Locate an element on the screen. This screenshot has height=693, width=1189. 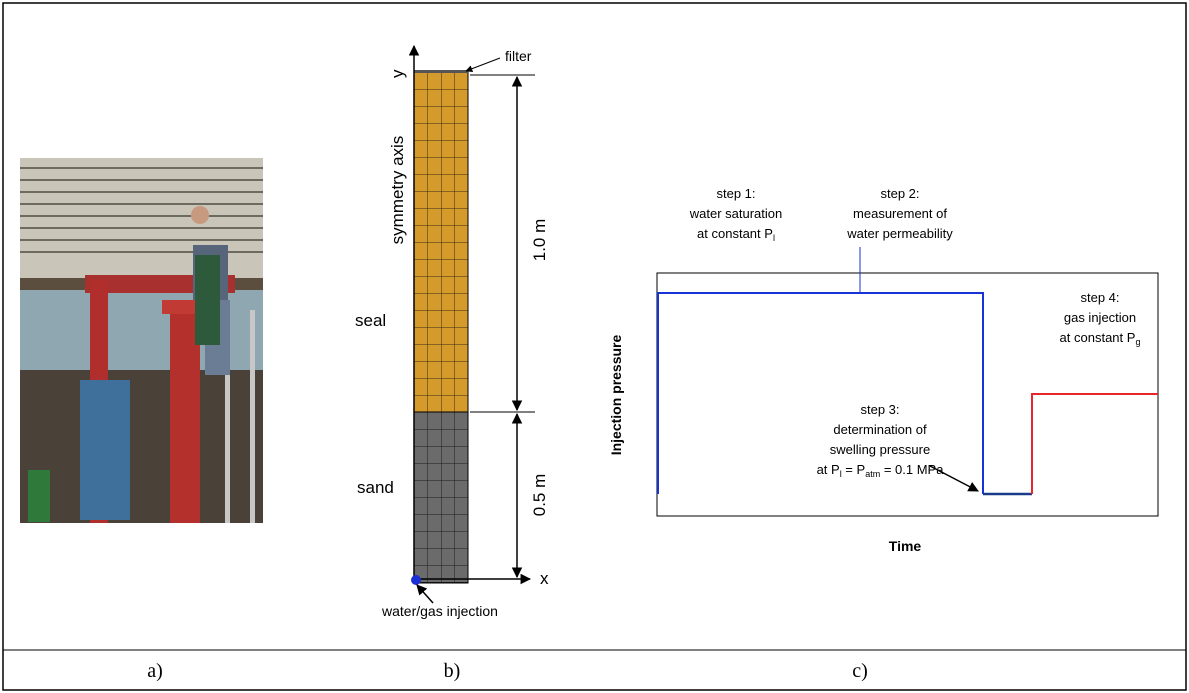
annotation: step 4: is located at coordinates (1099, 297).